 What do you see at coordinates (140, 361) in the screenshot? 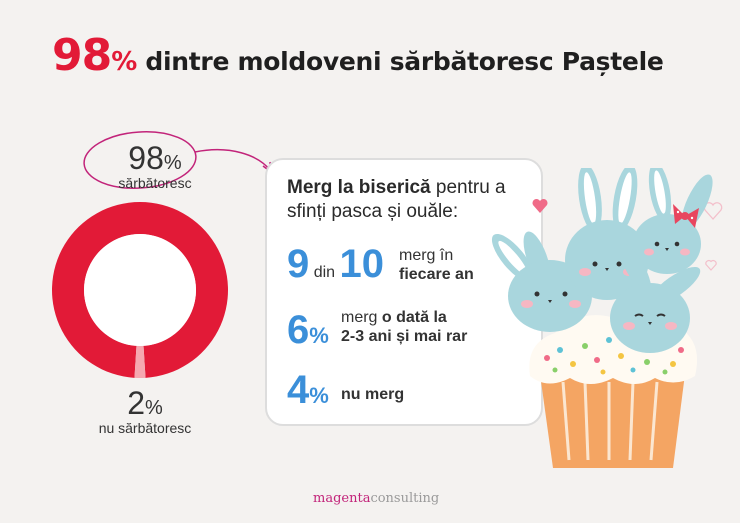
I see `donut-slice-not-celebrate` at bounding box center [140, 361].